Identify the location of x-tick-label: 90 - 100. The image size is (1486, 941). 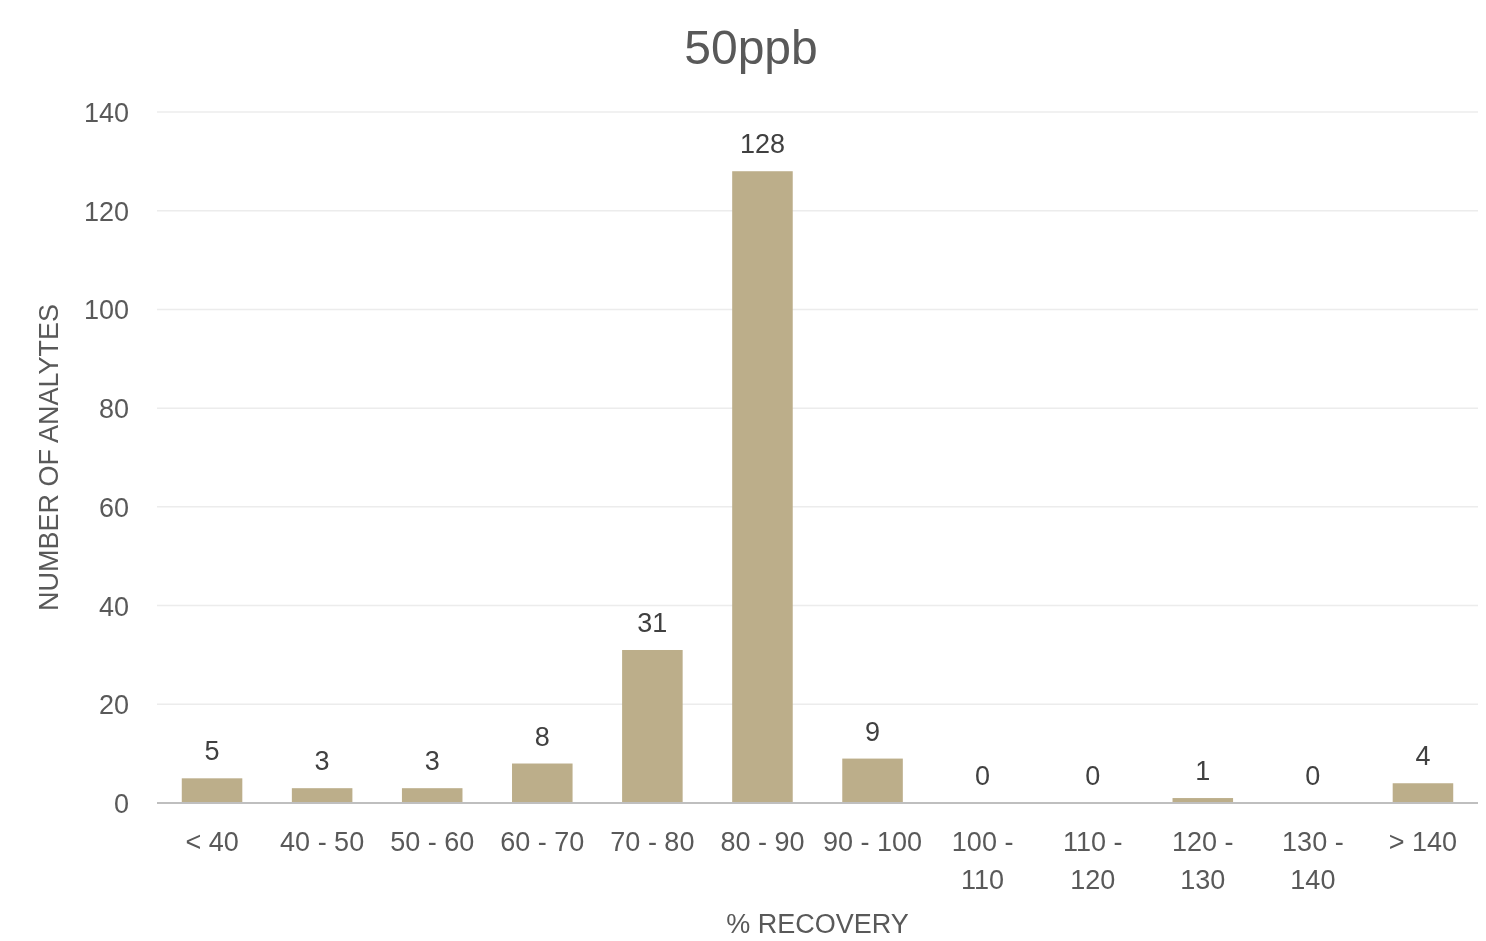
(873, 842).